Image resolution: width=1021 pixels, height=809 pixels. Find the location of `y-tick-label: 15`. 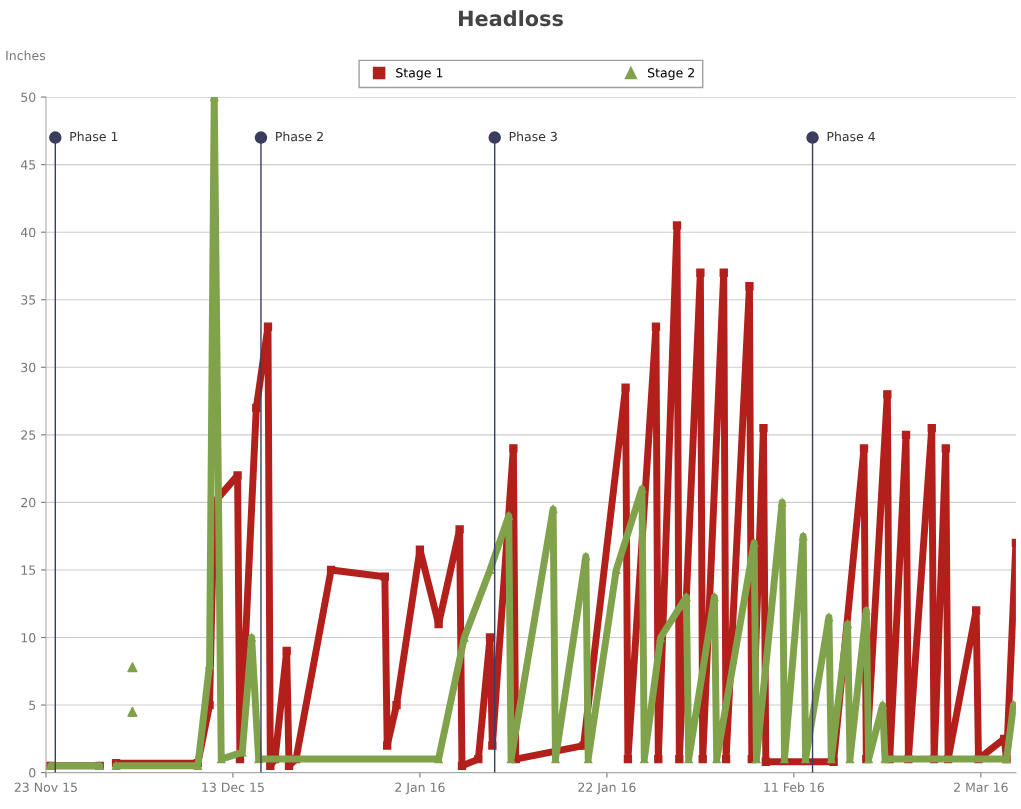

y-tick-label: 15 is located at coordinates (28, 570).